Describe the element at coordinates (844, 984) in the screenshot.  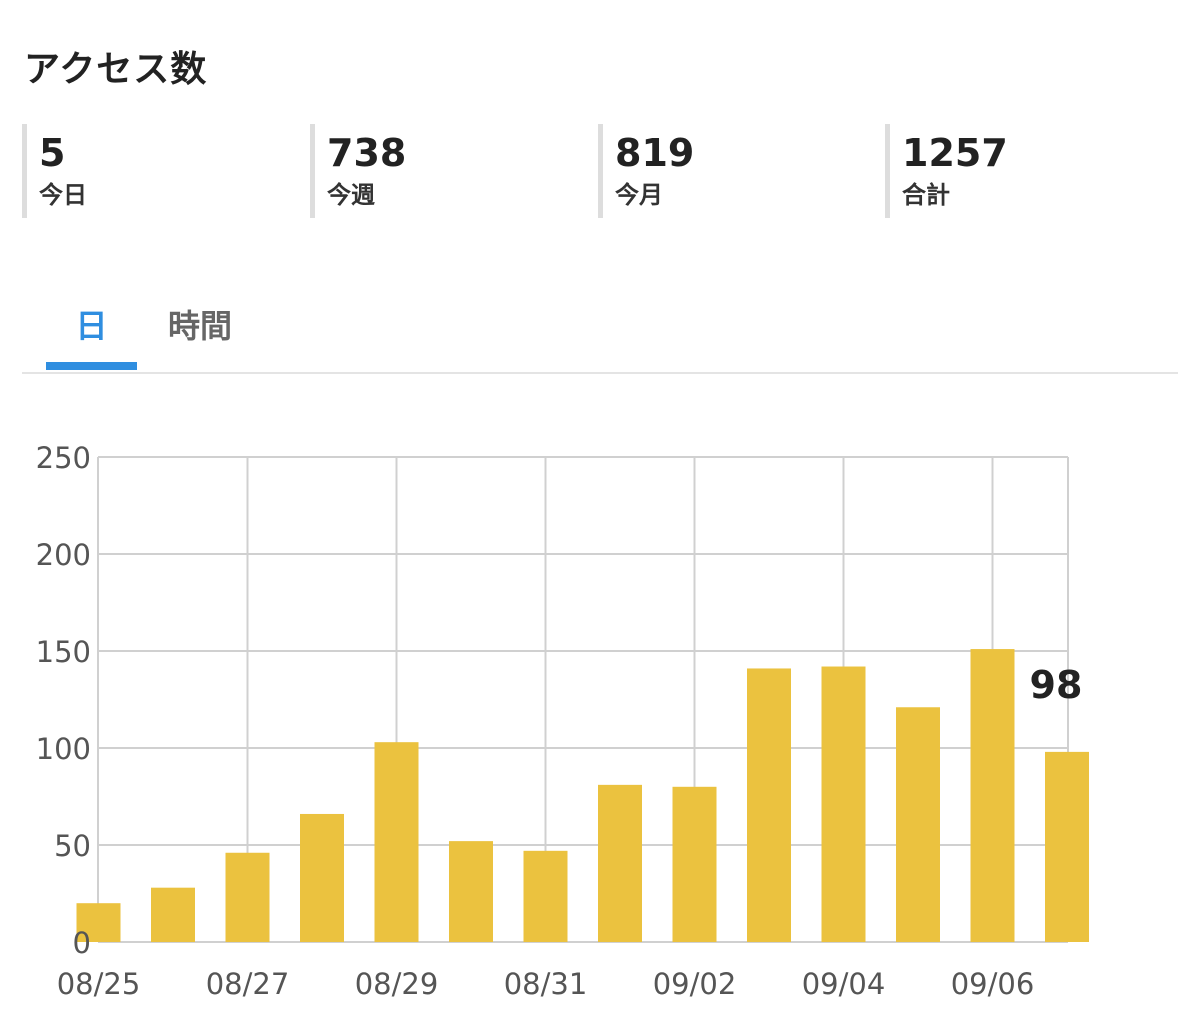
I see `x-tick-label: 09/04` at that location.